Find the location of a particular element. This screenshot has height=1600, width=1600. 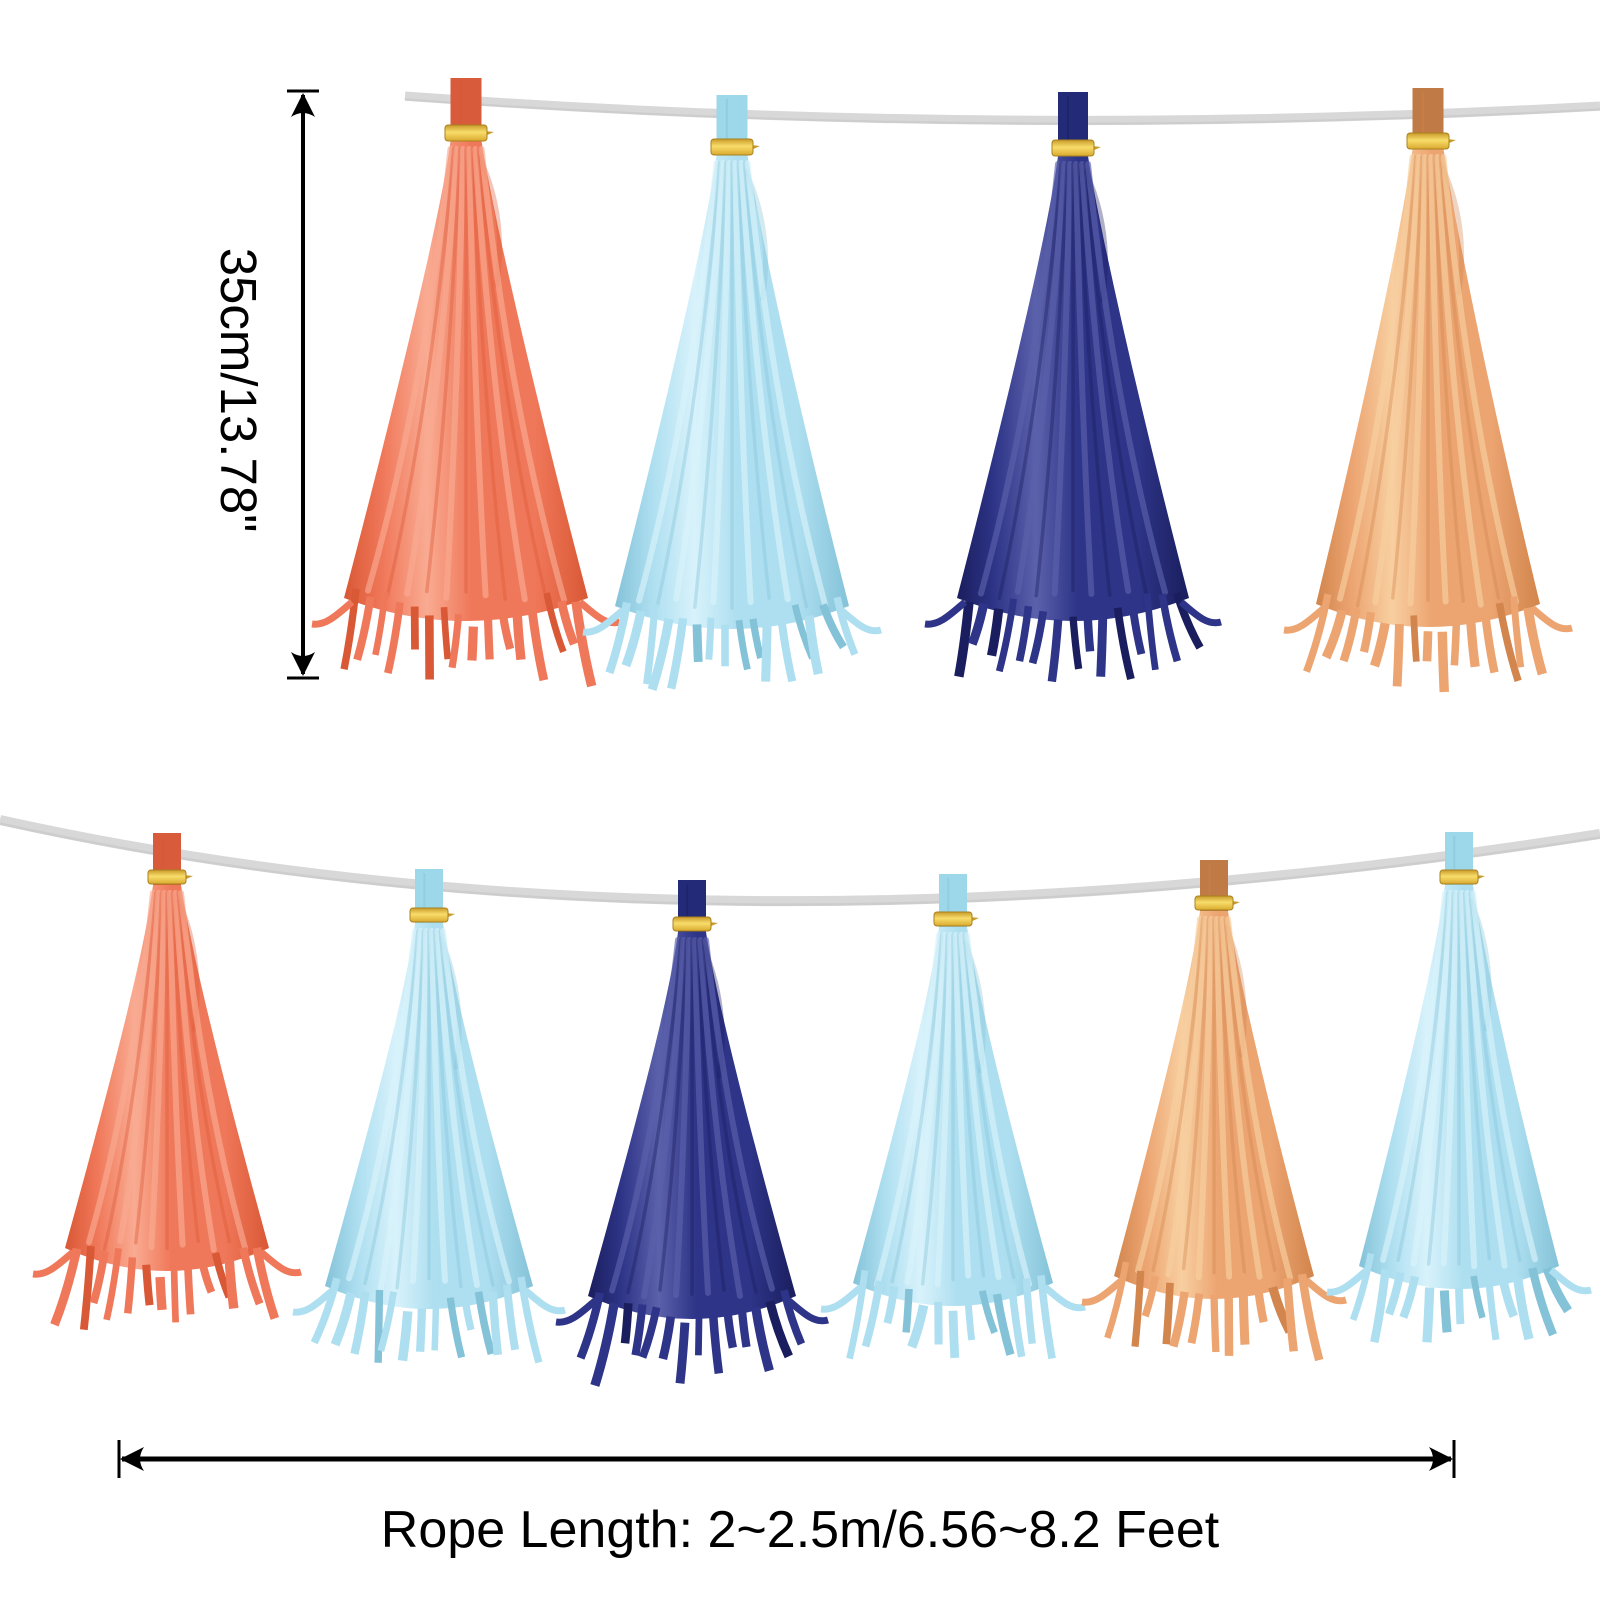

height-arrowhead-down-icon is located at coordinates (303, 664).